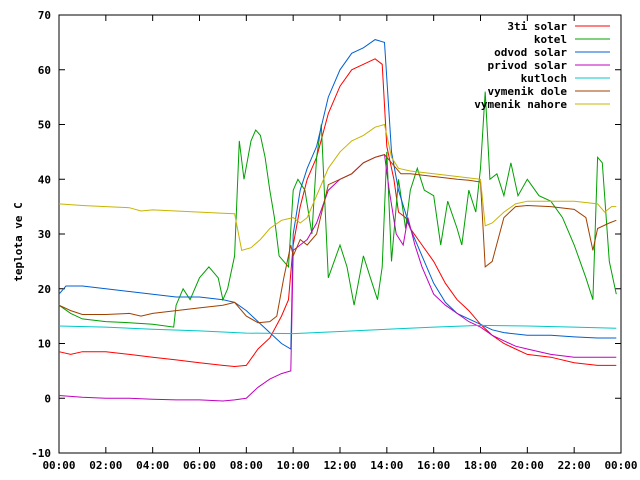  What do you see at coordinates (44, 15) in the screenshot?
I see `y-tick-label: 70` at bounding box center [44, 15].